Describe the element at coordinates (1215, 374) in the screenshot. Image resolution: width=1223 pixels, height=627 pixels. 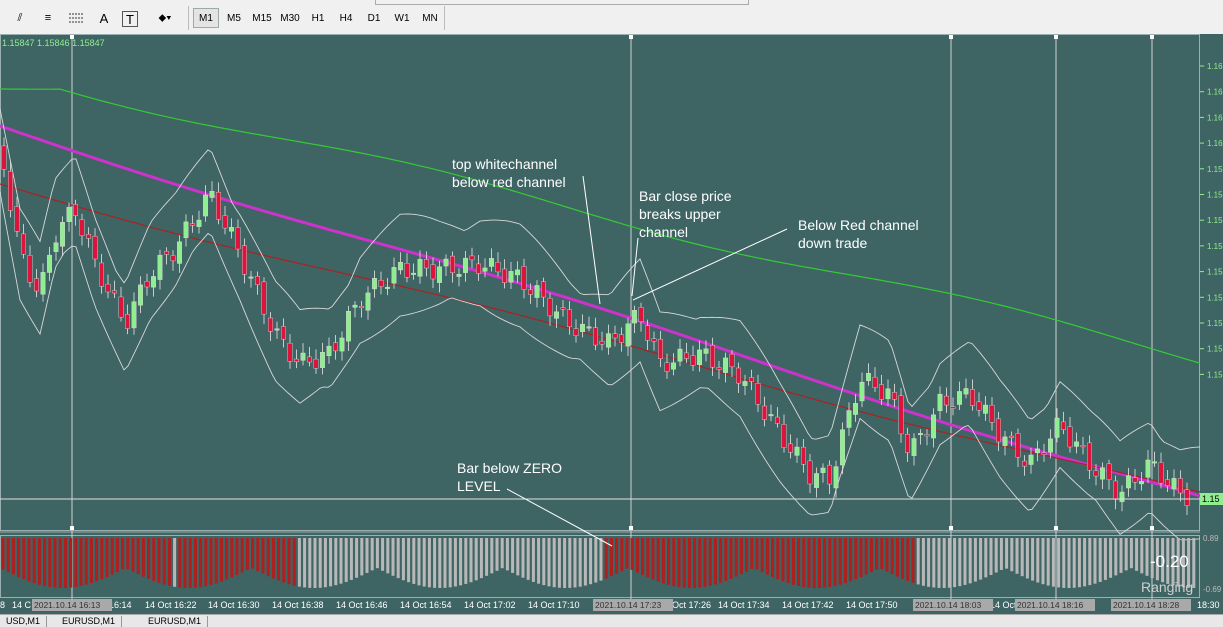
I see `price-tick-label: 1.15` at that location.